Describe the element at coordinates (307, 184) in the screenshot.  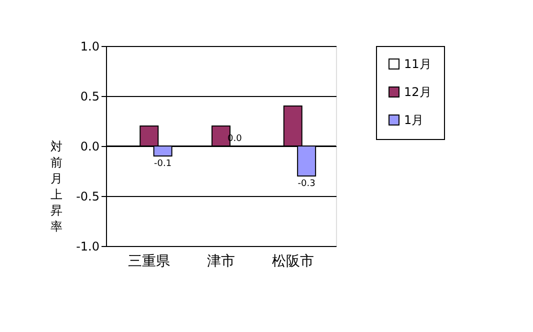
I see `data-label: -0.3` at that location.